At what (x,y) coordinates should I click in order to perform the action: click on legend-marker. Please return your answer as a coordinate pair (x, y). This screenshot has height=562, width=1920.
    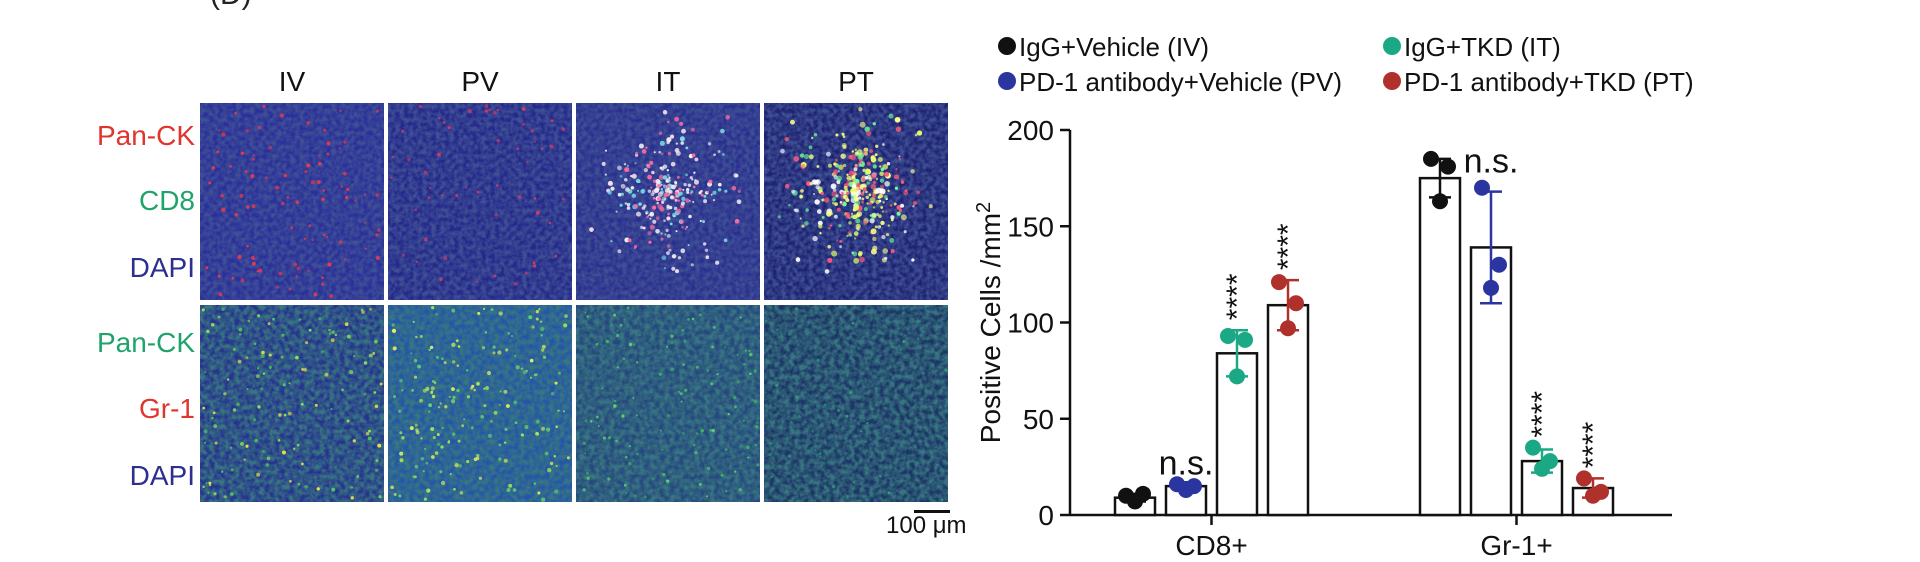
    Looking at the image, I should click on (1007, 46).